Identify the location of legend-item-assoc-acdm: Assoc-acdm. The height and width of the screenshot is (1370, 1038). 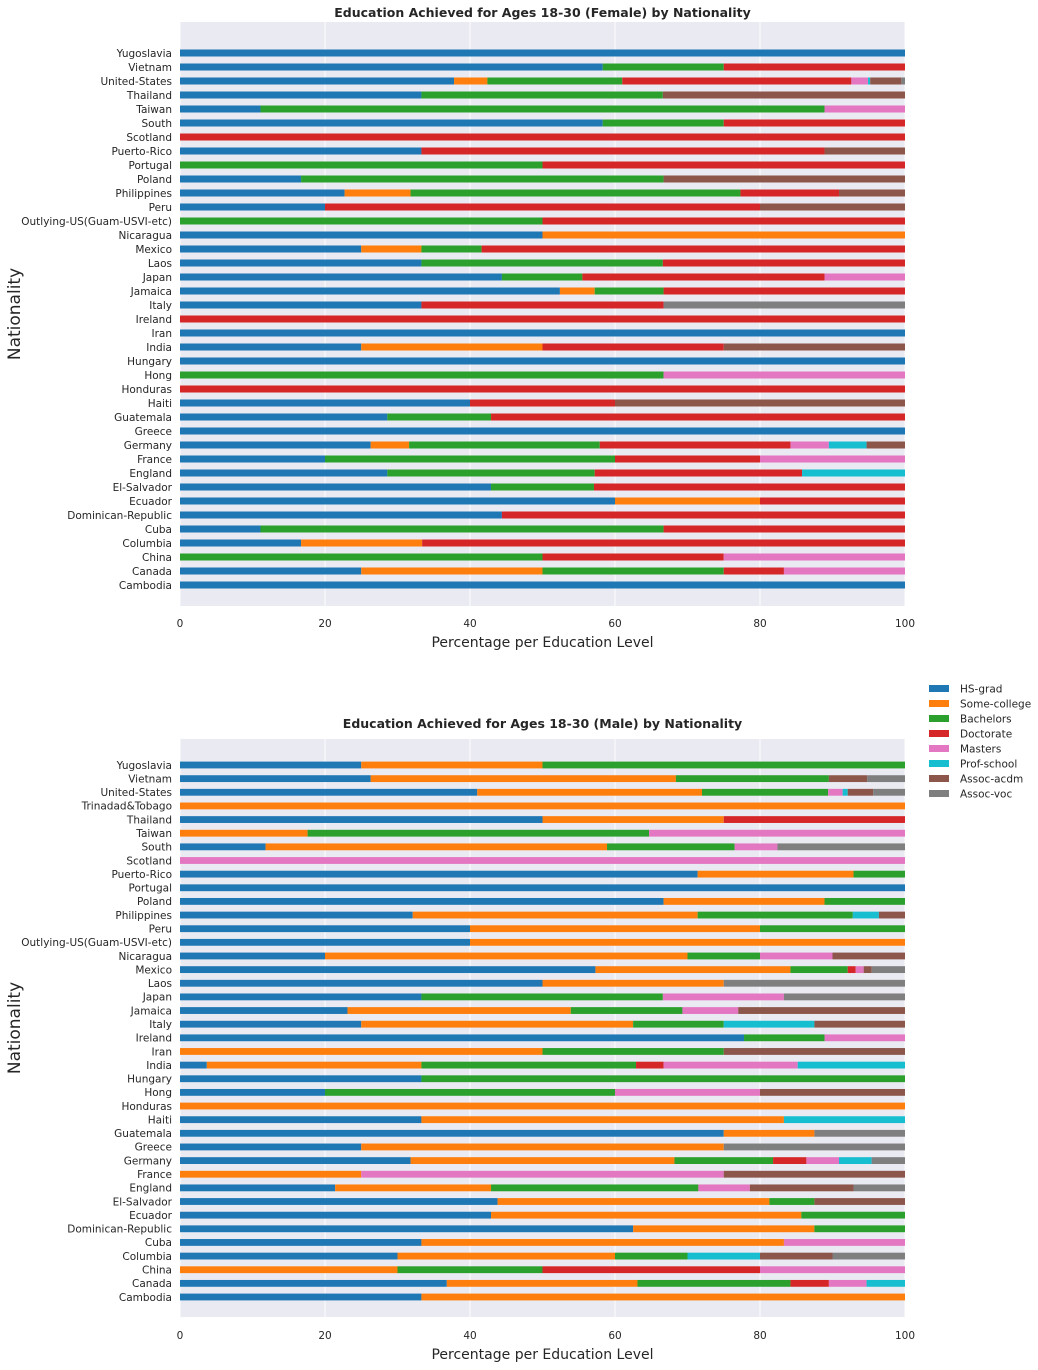
(976, 780).